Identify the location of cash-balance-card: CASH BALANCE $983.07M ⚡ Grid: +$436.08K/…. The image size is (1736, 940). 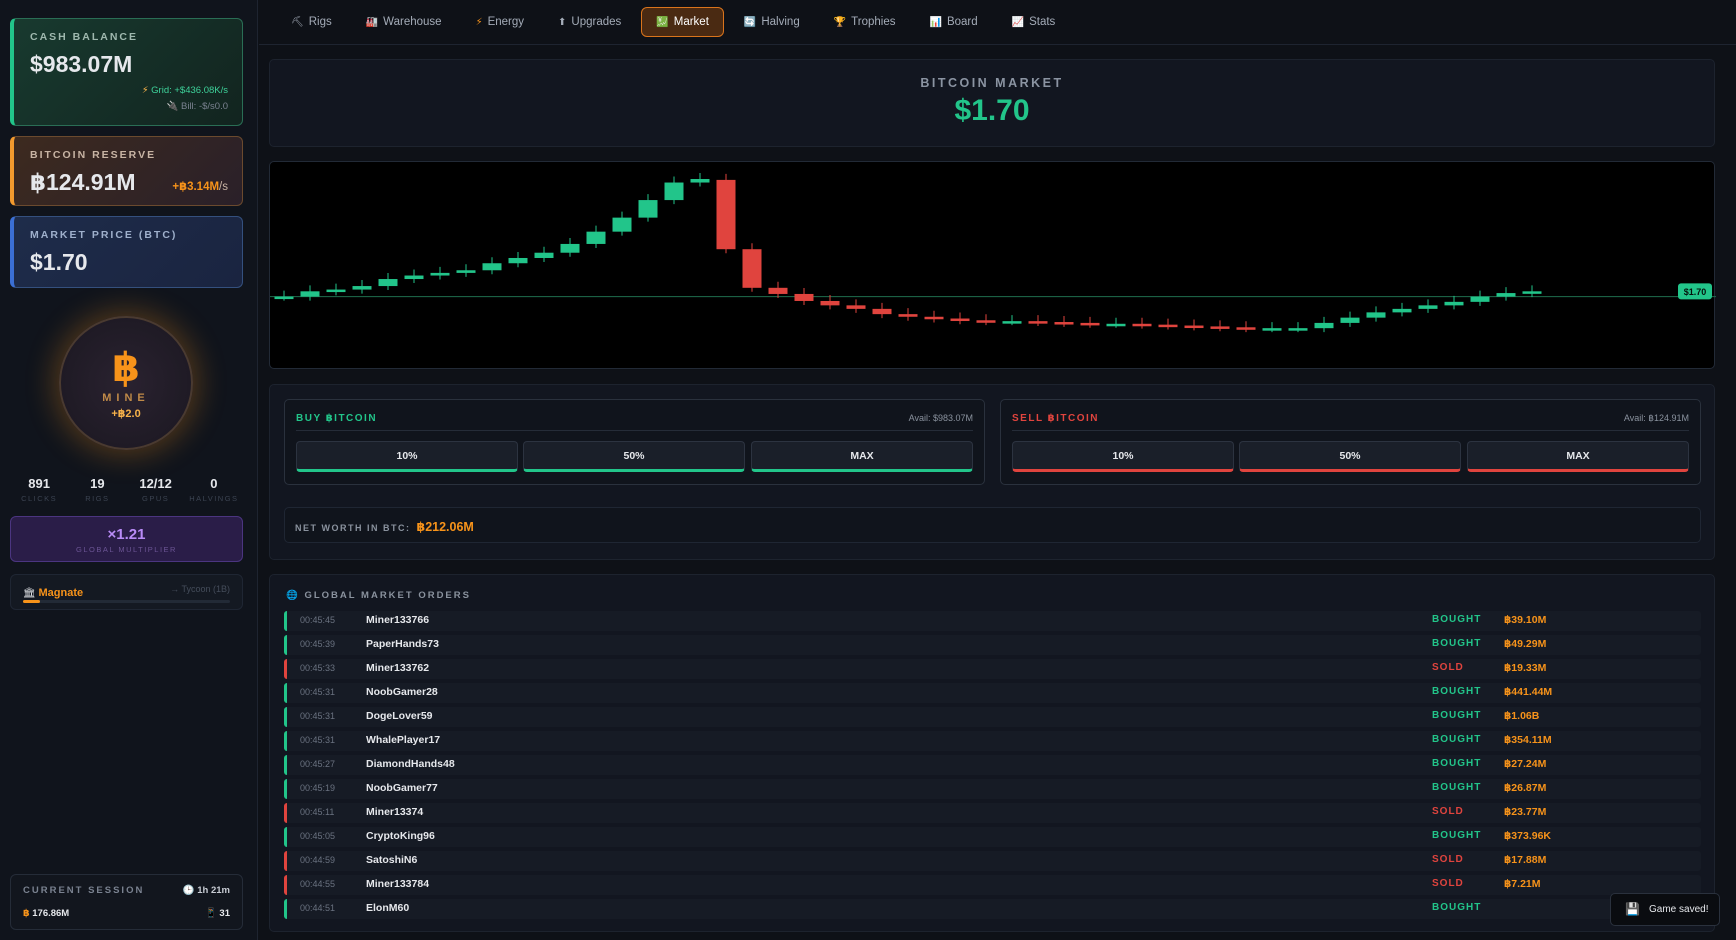
(126, 72).